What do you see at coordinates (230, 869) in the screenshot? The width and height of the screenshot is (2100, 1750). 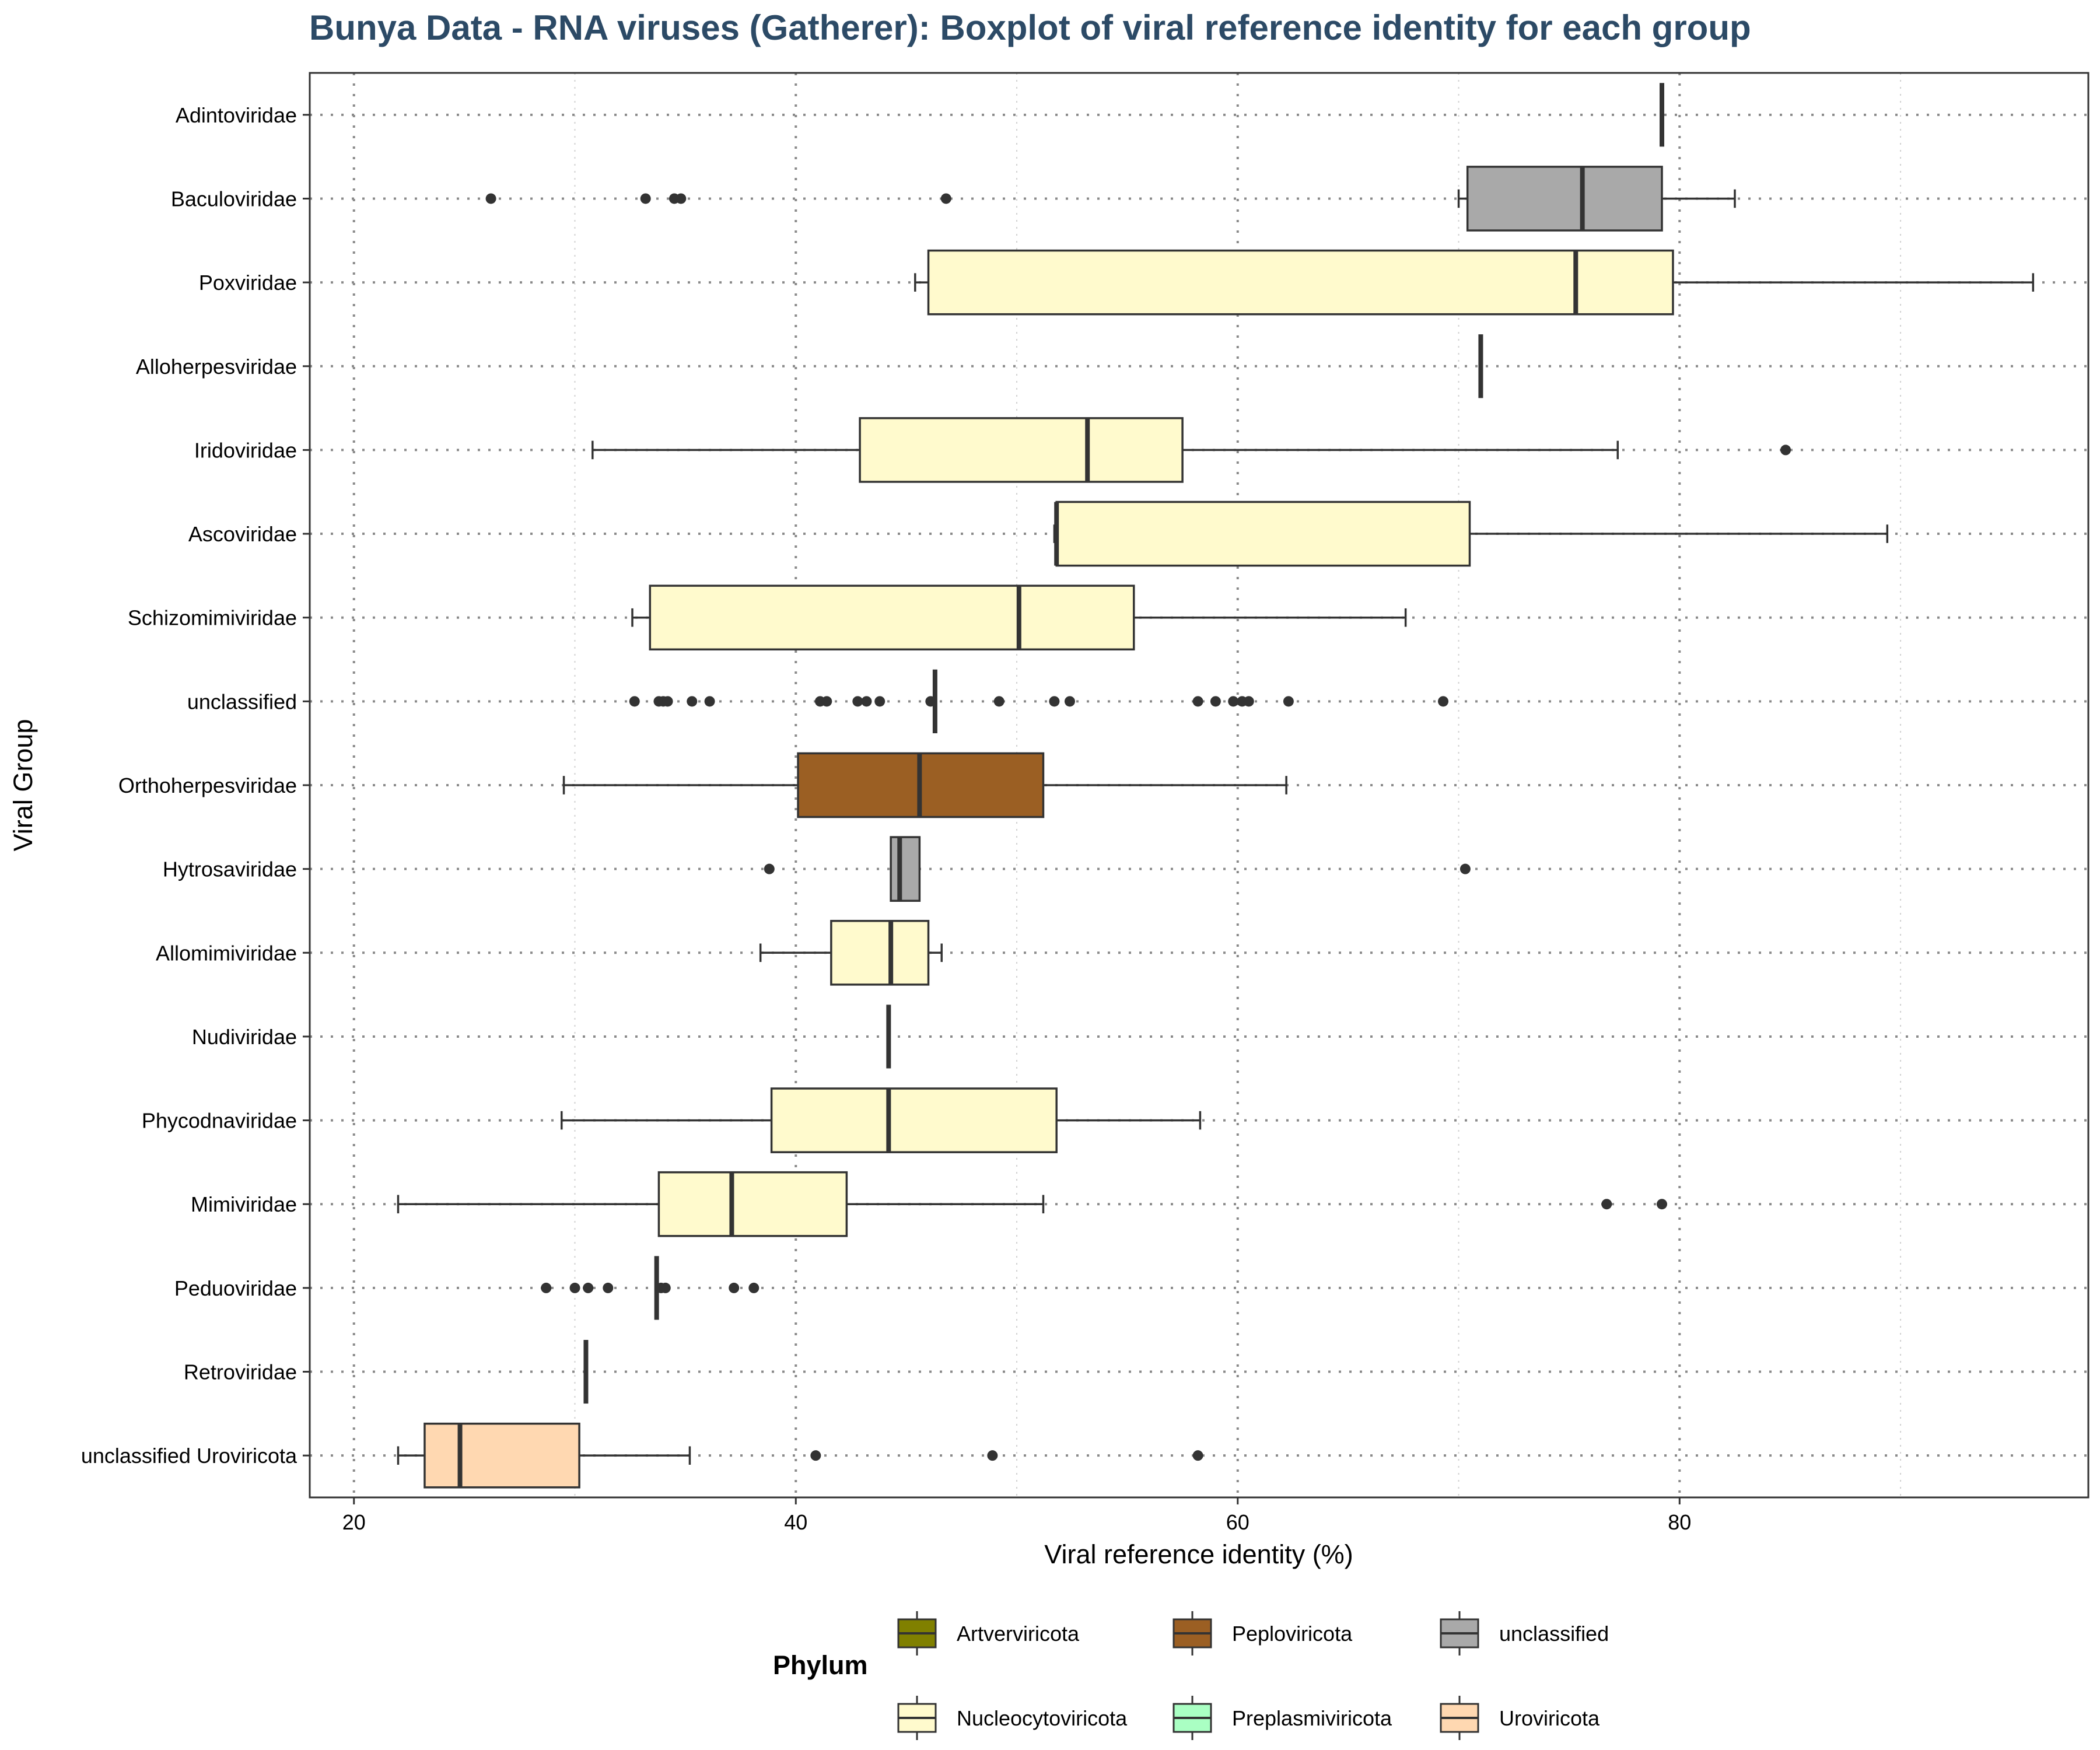 I see `y-tick-label: Hytrosaviridae` at bounding box center [230, 869].